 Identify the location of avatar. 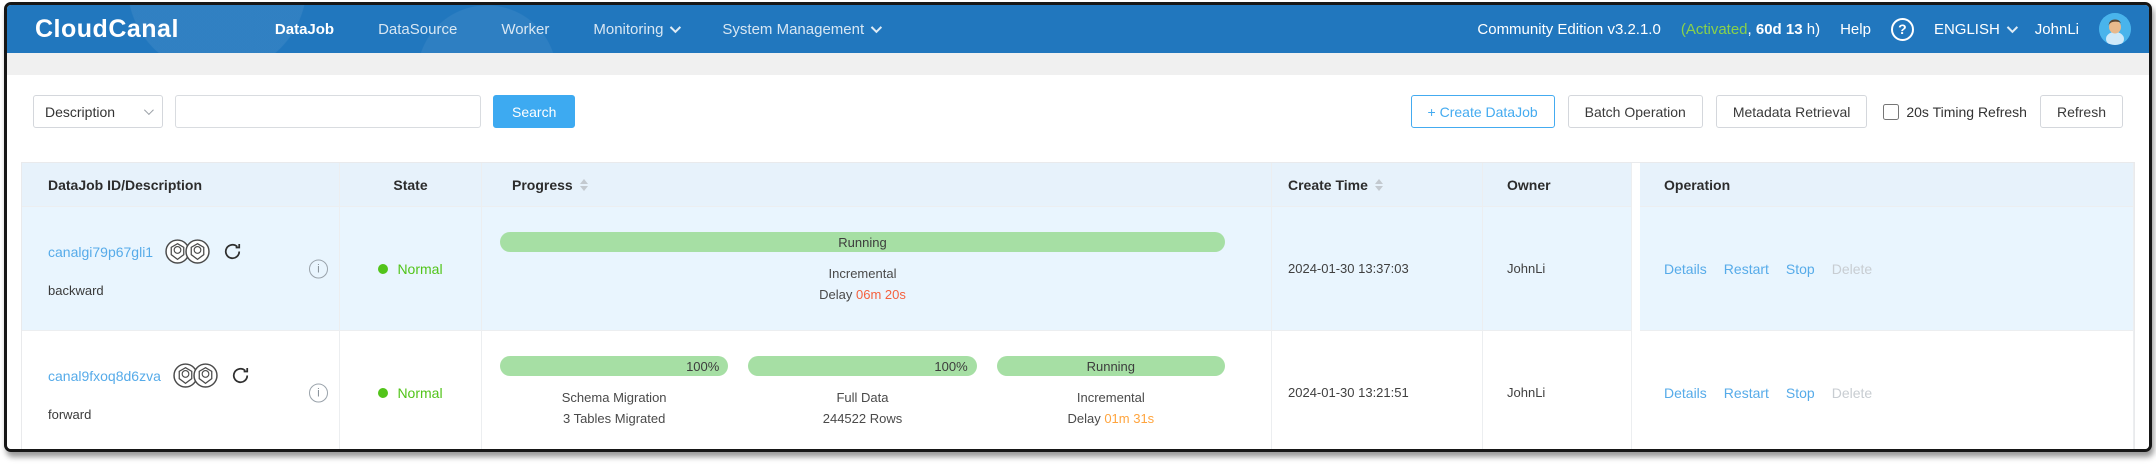
(2115, 29).